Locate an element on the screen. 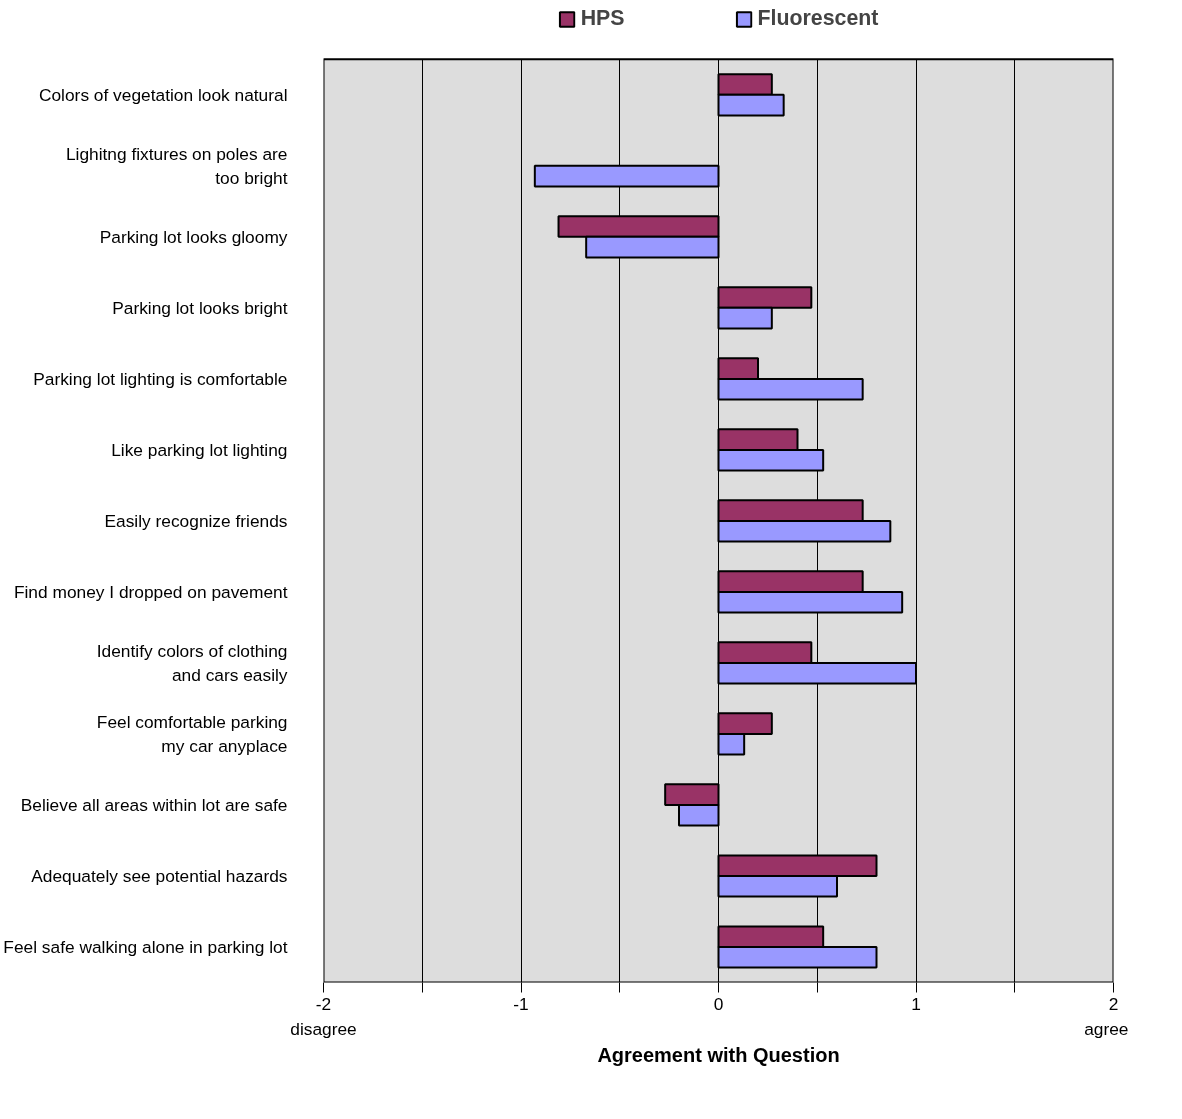  y-tick-label: Like parking lot lighting is located at coordinates (199, 449).